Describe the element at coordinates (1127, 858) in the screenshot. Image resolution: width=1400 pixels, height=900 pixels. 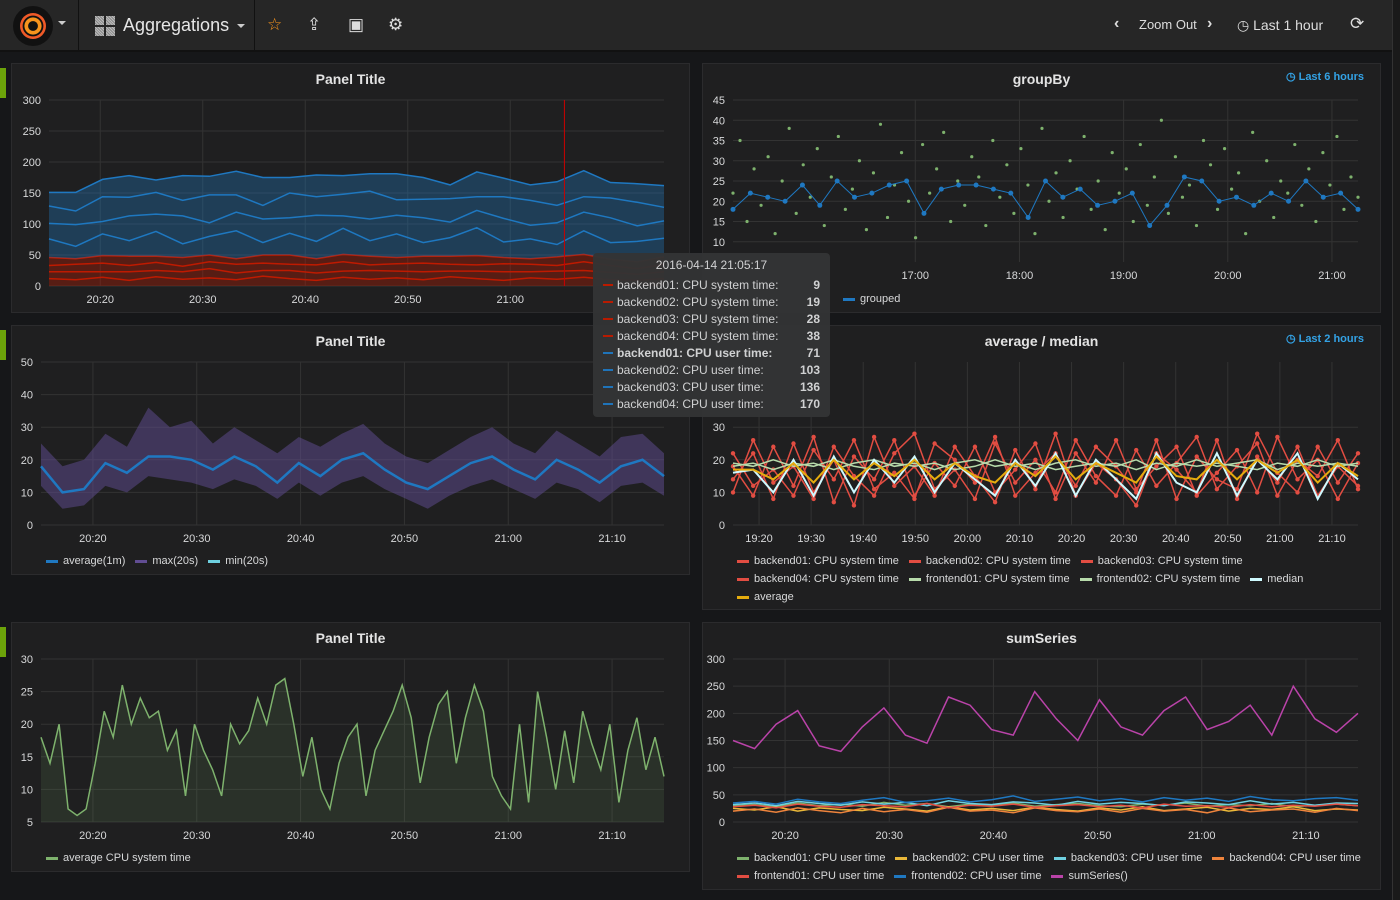
I see `legend-item: backend03: CPU user time` at that location.